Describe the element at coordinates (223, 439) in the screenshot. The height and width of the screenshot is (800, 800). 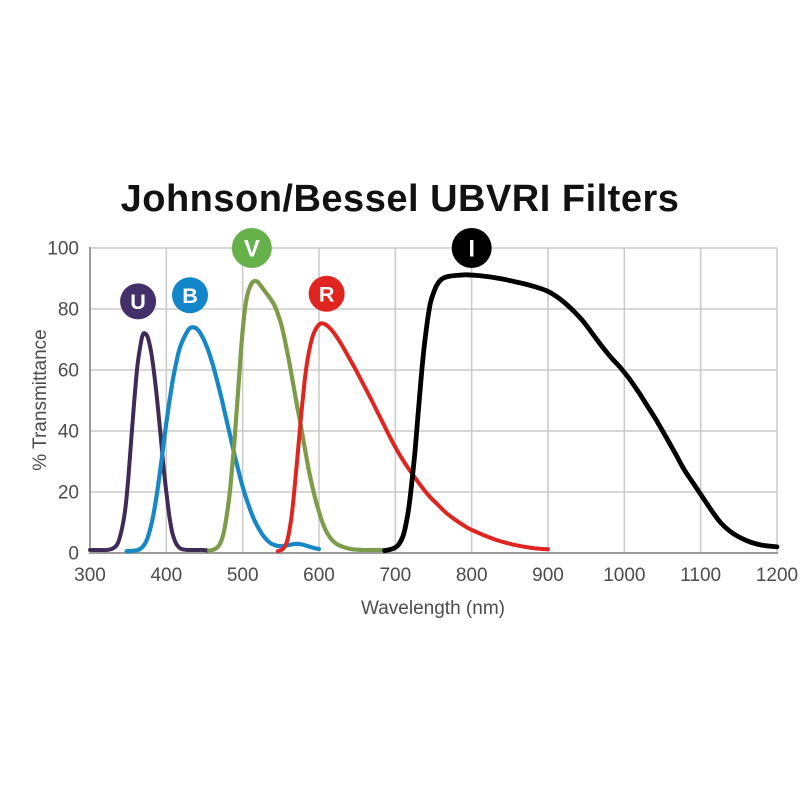
I see `curve-B` at that location.